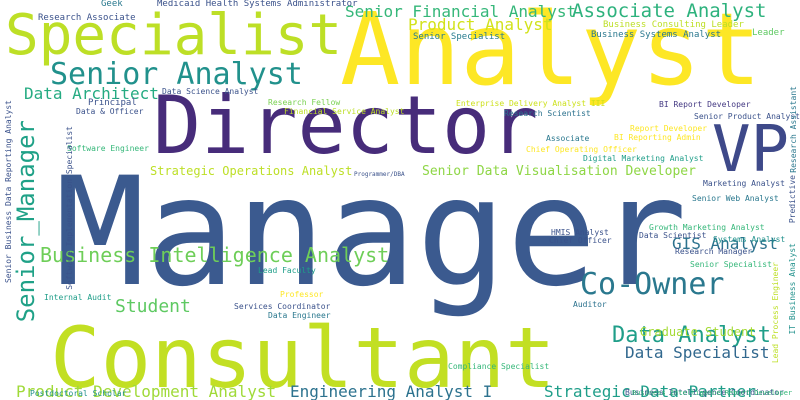  What do you see at coordinates (174, 35) in the screenshot?
I see `word-specialist: Specialist` at bounding box center [174, 35].